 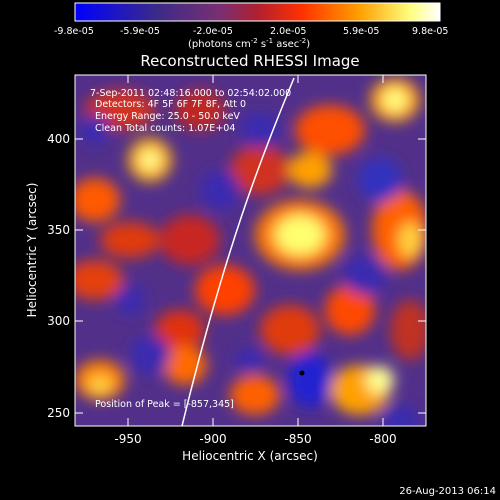 I want to click on footer-timestamp: 26-Aug-2013 06:14, so click(x=447, y=491).